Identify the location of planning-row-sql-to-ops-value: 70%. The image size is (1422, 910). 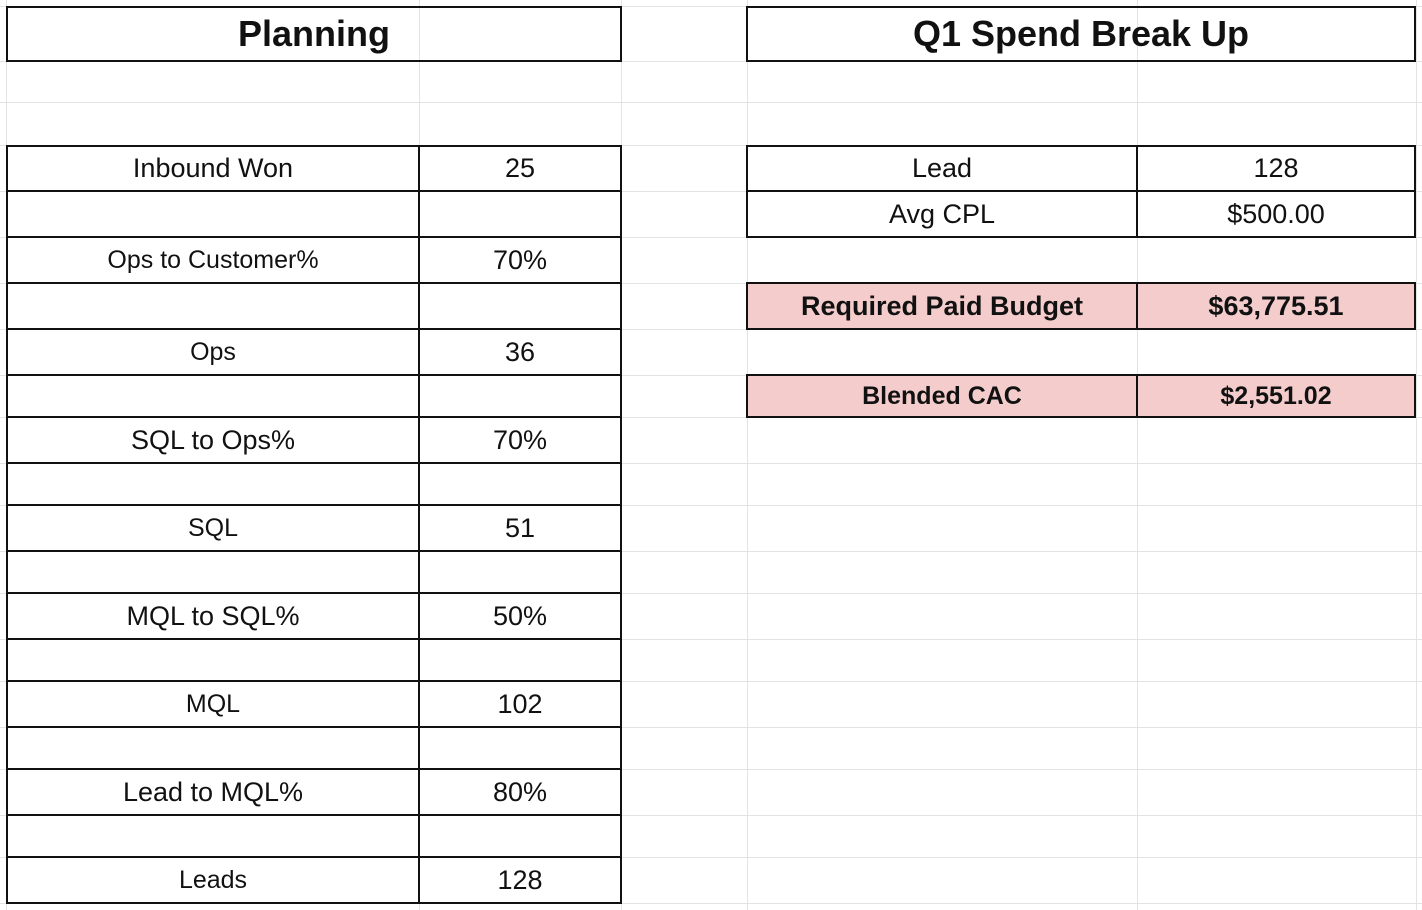
(520, 440).